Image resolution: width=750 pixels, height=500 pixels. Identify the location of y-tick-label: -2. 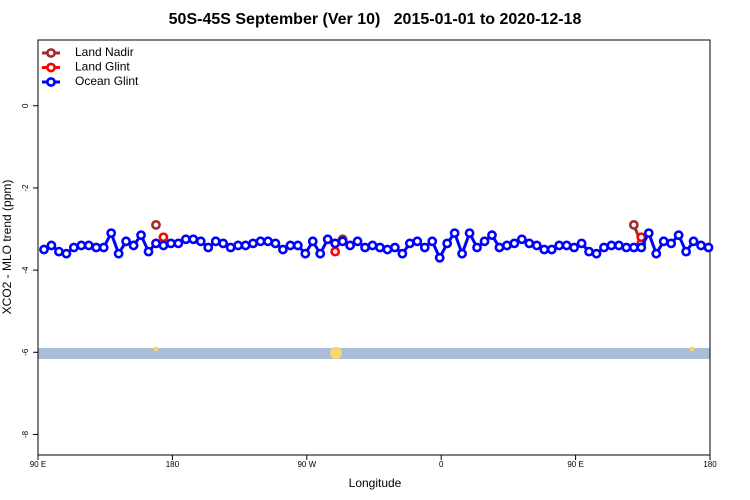
(25, 188).